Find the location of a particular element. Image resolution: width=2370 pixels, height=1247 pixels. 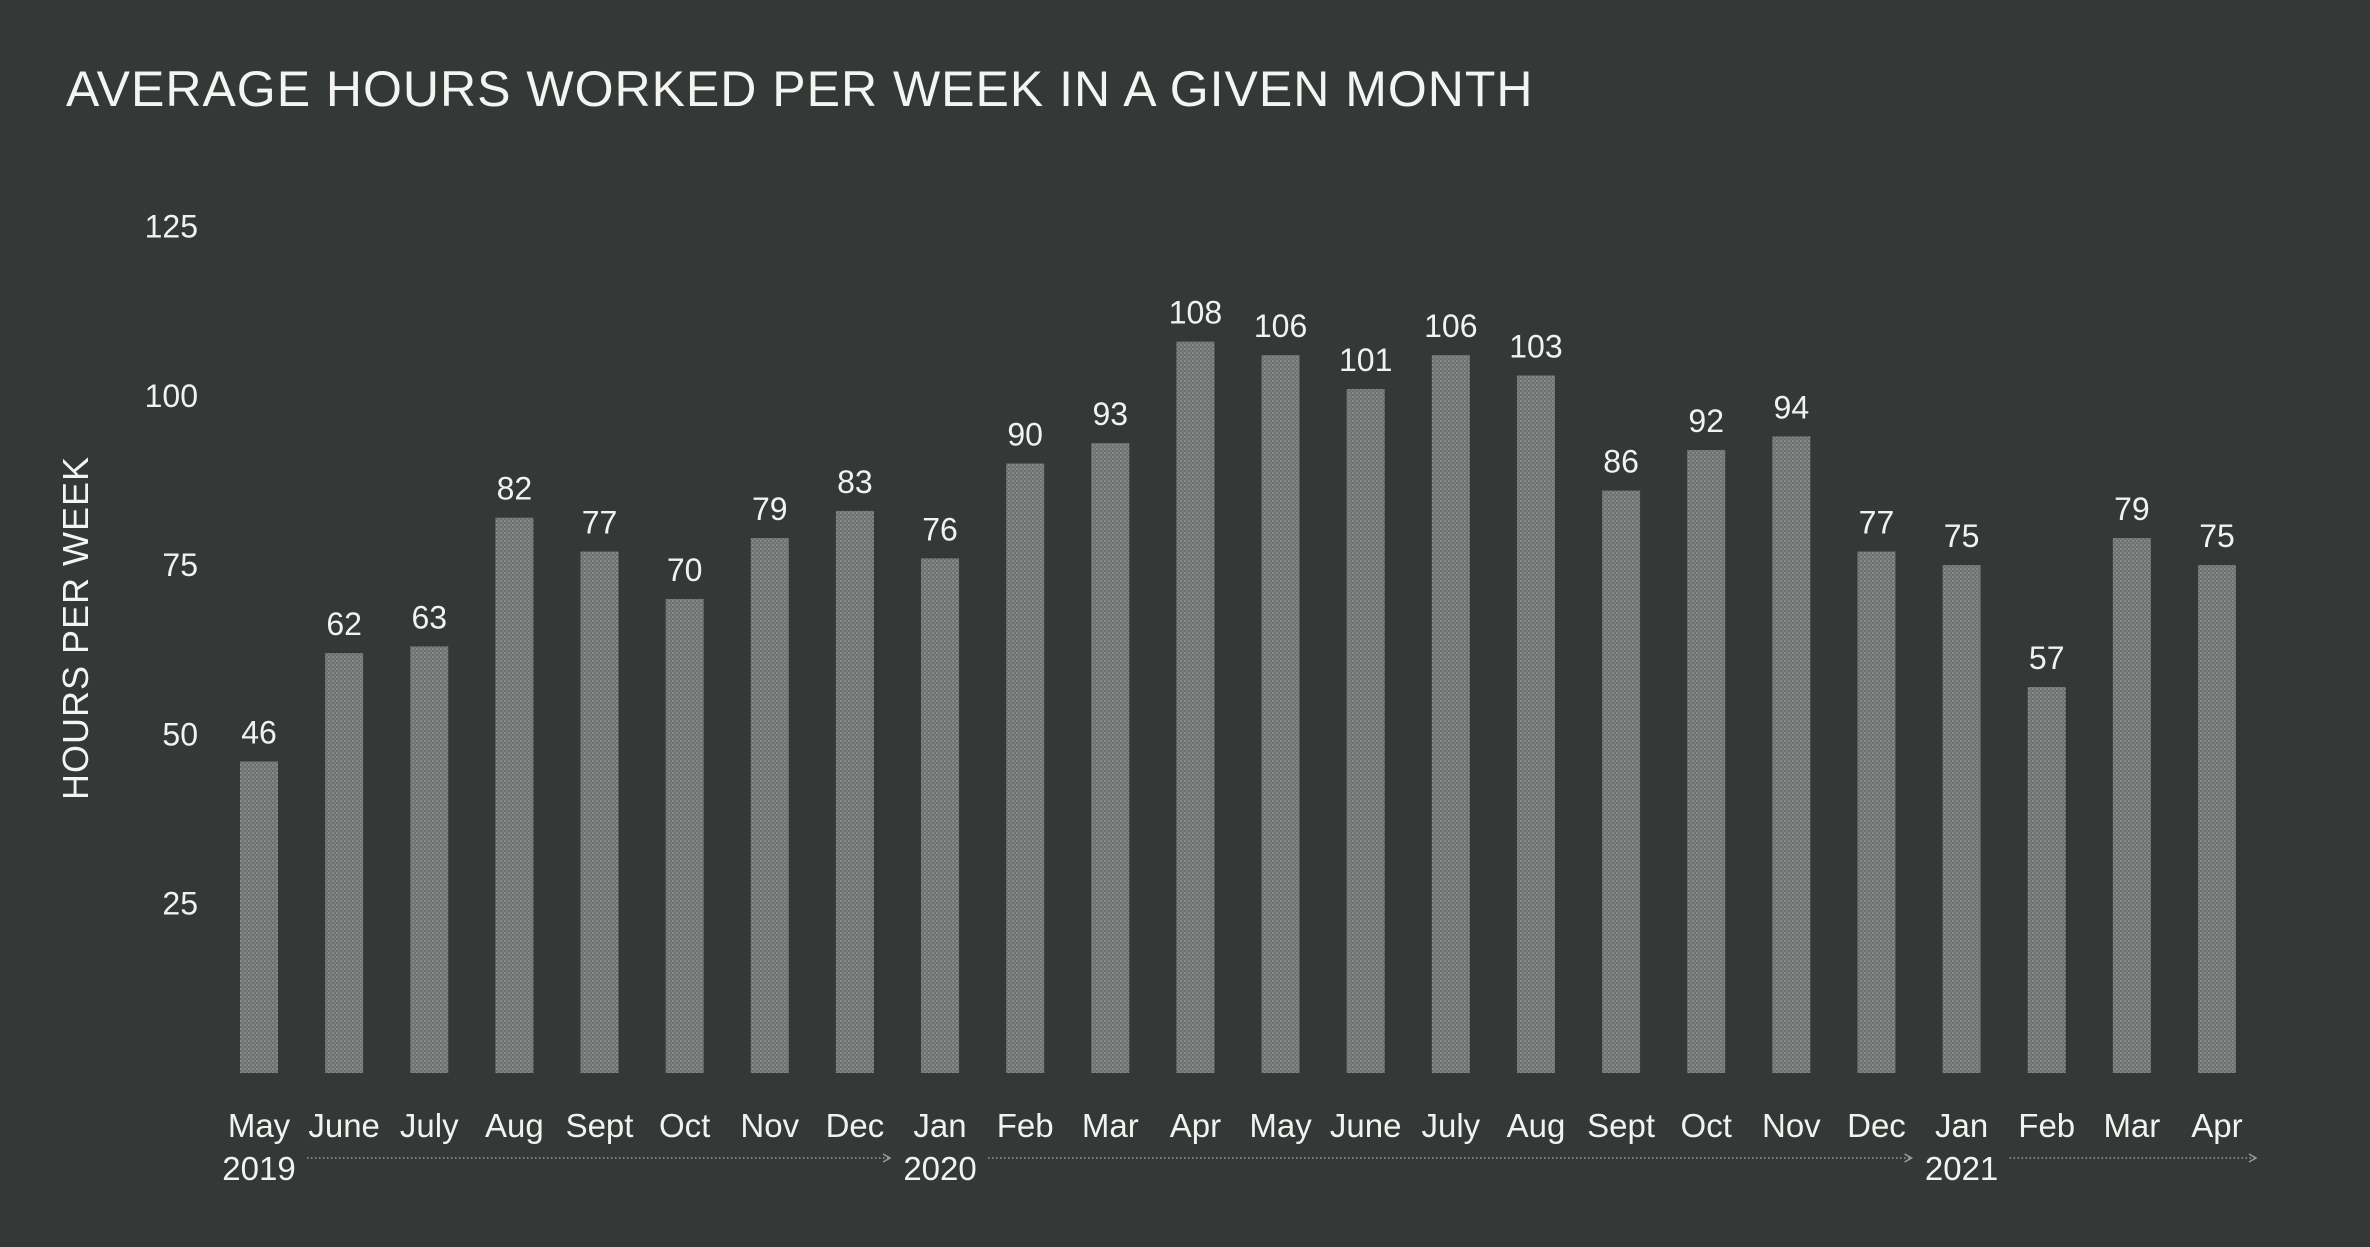

y-tick-label: 100 is located at coordinates (171, 396).